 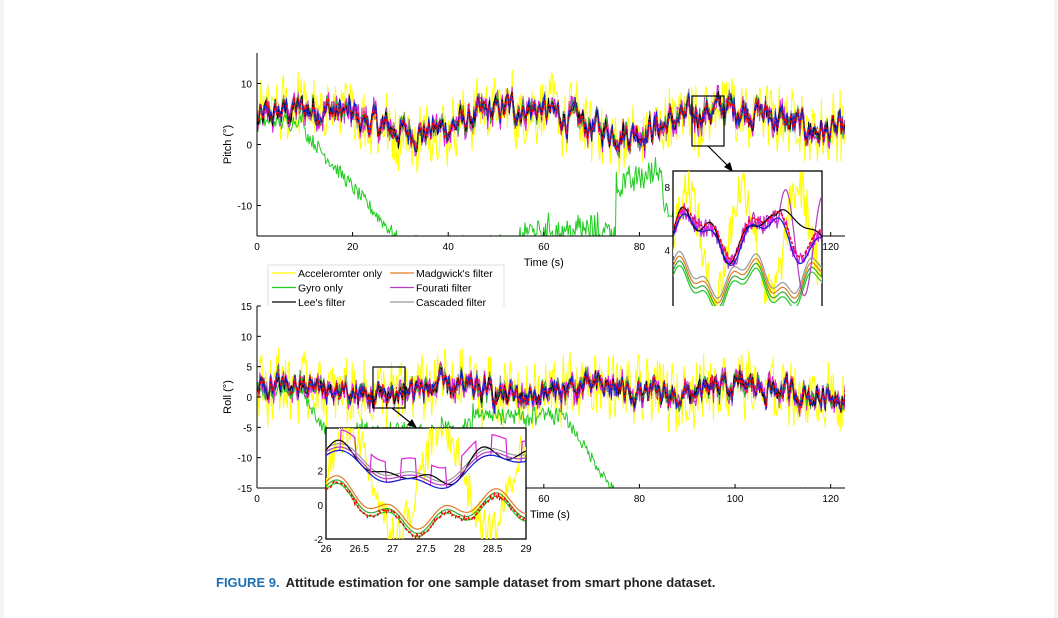 I want to click on pitch-x-tick-label: 60, so click(x=544, y=247).